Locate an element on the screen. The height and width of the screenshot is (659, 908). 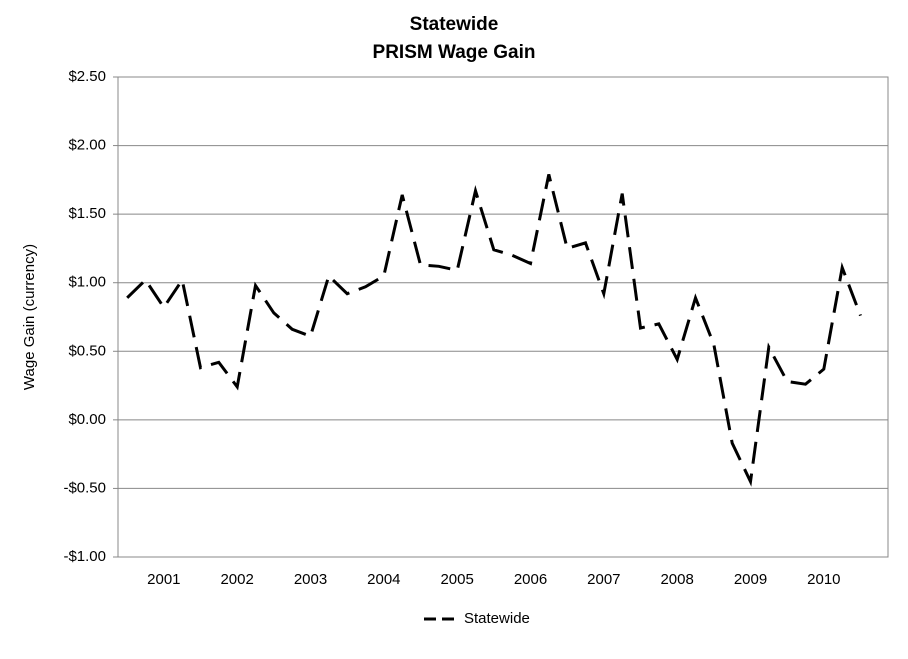
x-tick-label: 2010 is located at coordinates (823, 579).